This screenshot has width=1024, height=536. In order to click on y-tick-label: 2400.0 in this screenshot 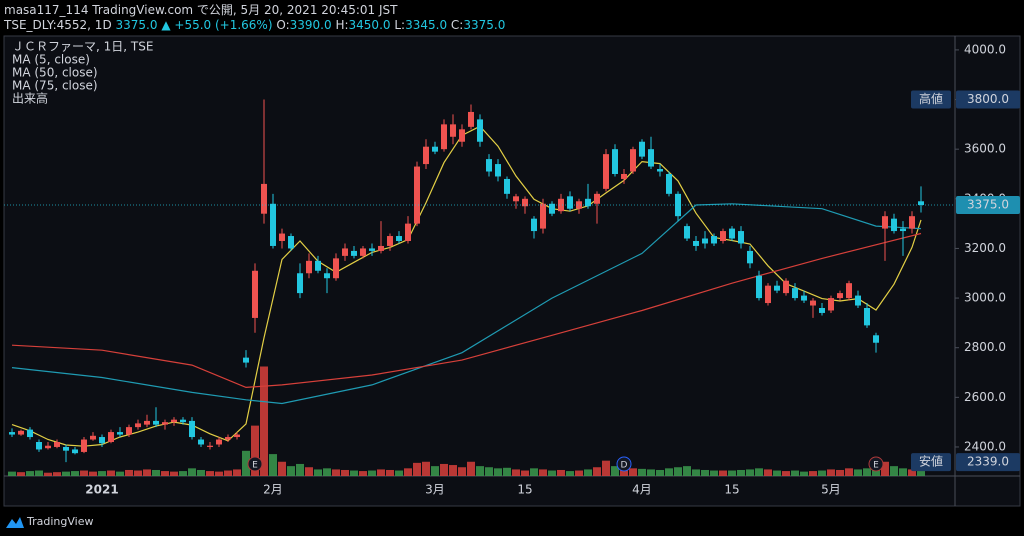, I will do `click(985, 446)`.